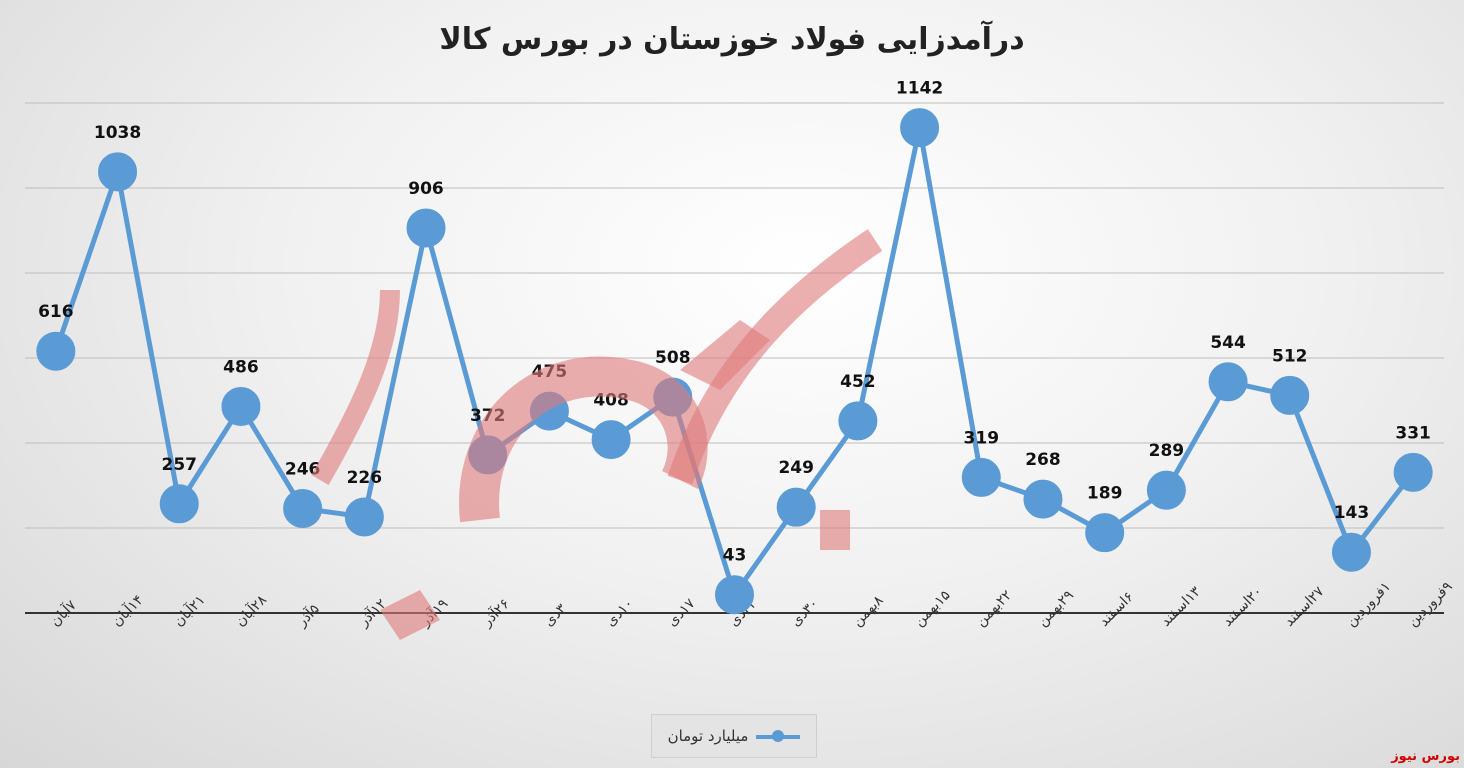 The height and width of the screenshot is (768, 1464). I want to click on chart-legend: میلیارد تومان, so click(734, 736).